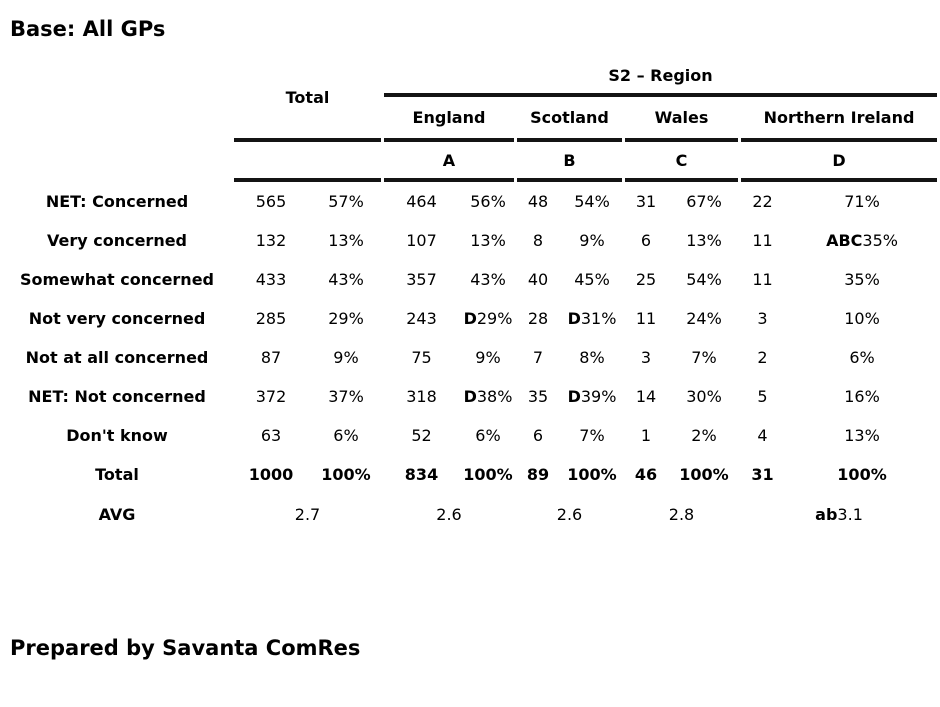 The height and width of the screenshot is (707, 940). What do you see at coordinates (862, 396) in the screenshot?
I see `data-cell: 16%` at bounding box center [862, 396].